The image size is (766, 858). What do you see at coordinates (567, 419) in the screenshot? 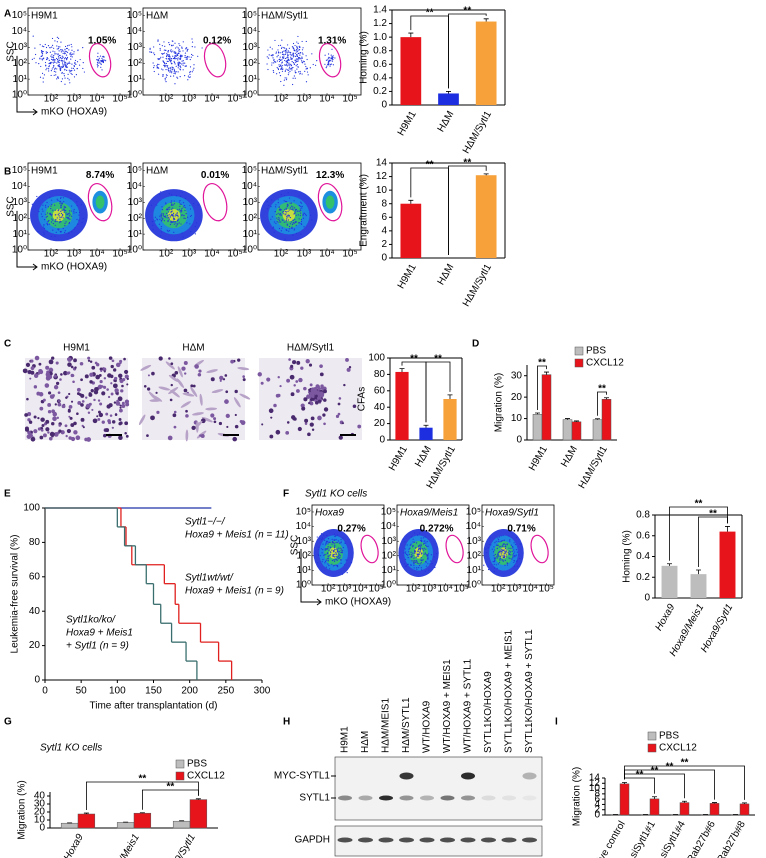
I see `error-bar` at bounding box center [567, 419].